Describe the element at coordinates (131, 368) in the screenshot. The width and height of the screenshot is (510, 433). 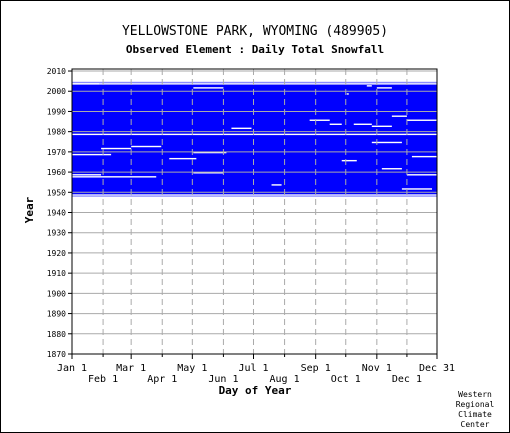
I see `x-tick-label: Mar 1` at that location.